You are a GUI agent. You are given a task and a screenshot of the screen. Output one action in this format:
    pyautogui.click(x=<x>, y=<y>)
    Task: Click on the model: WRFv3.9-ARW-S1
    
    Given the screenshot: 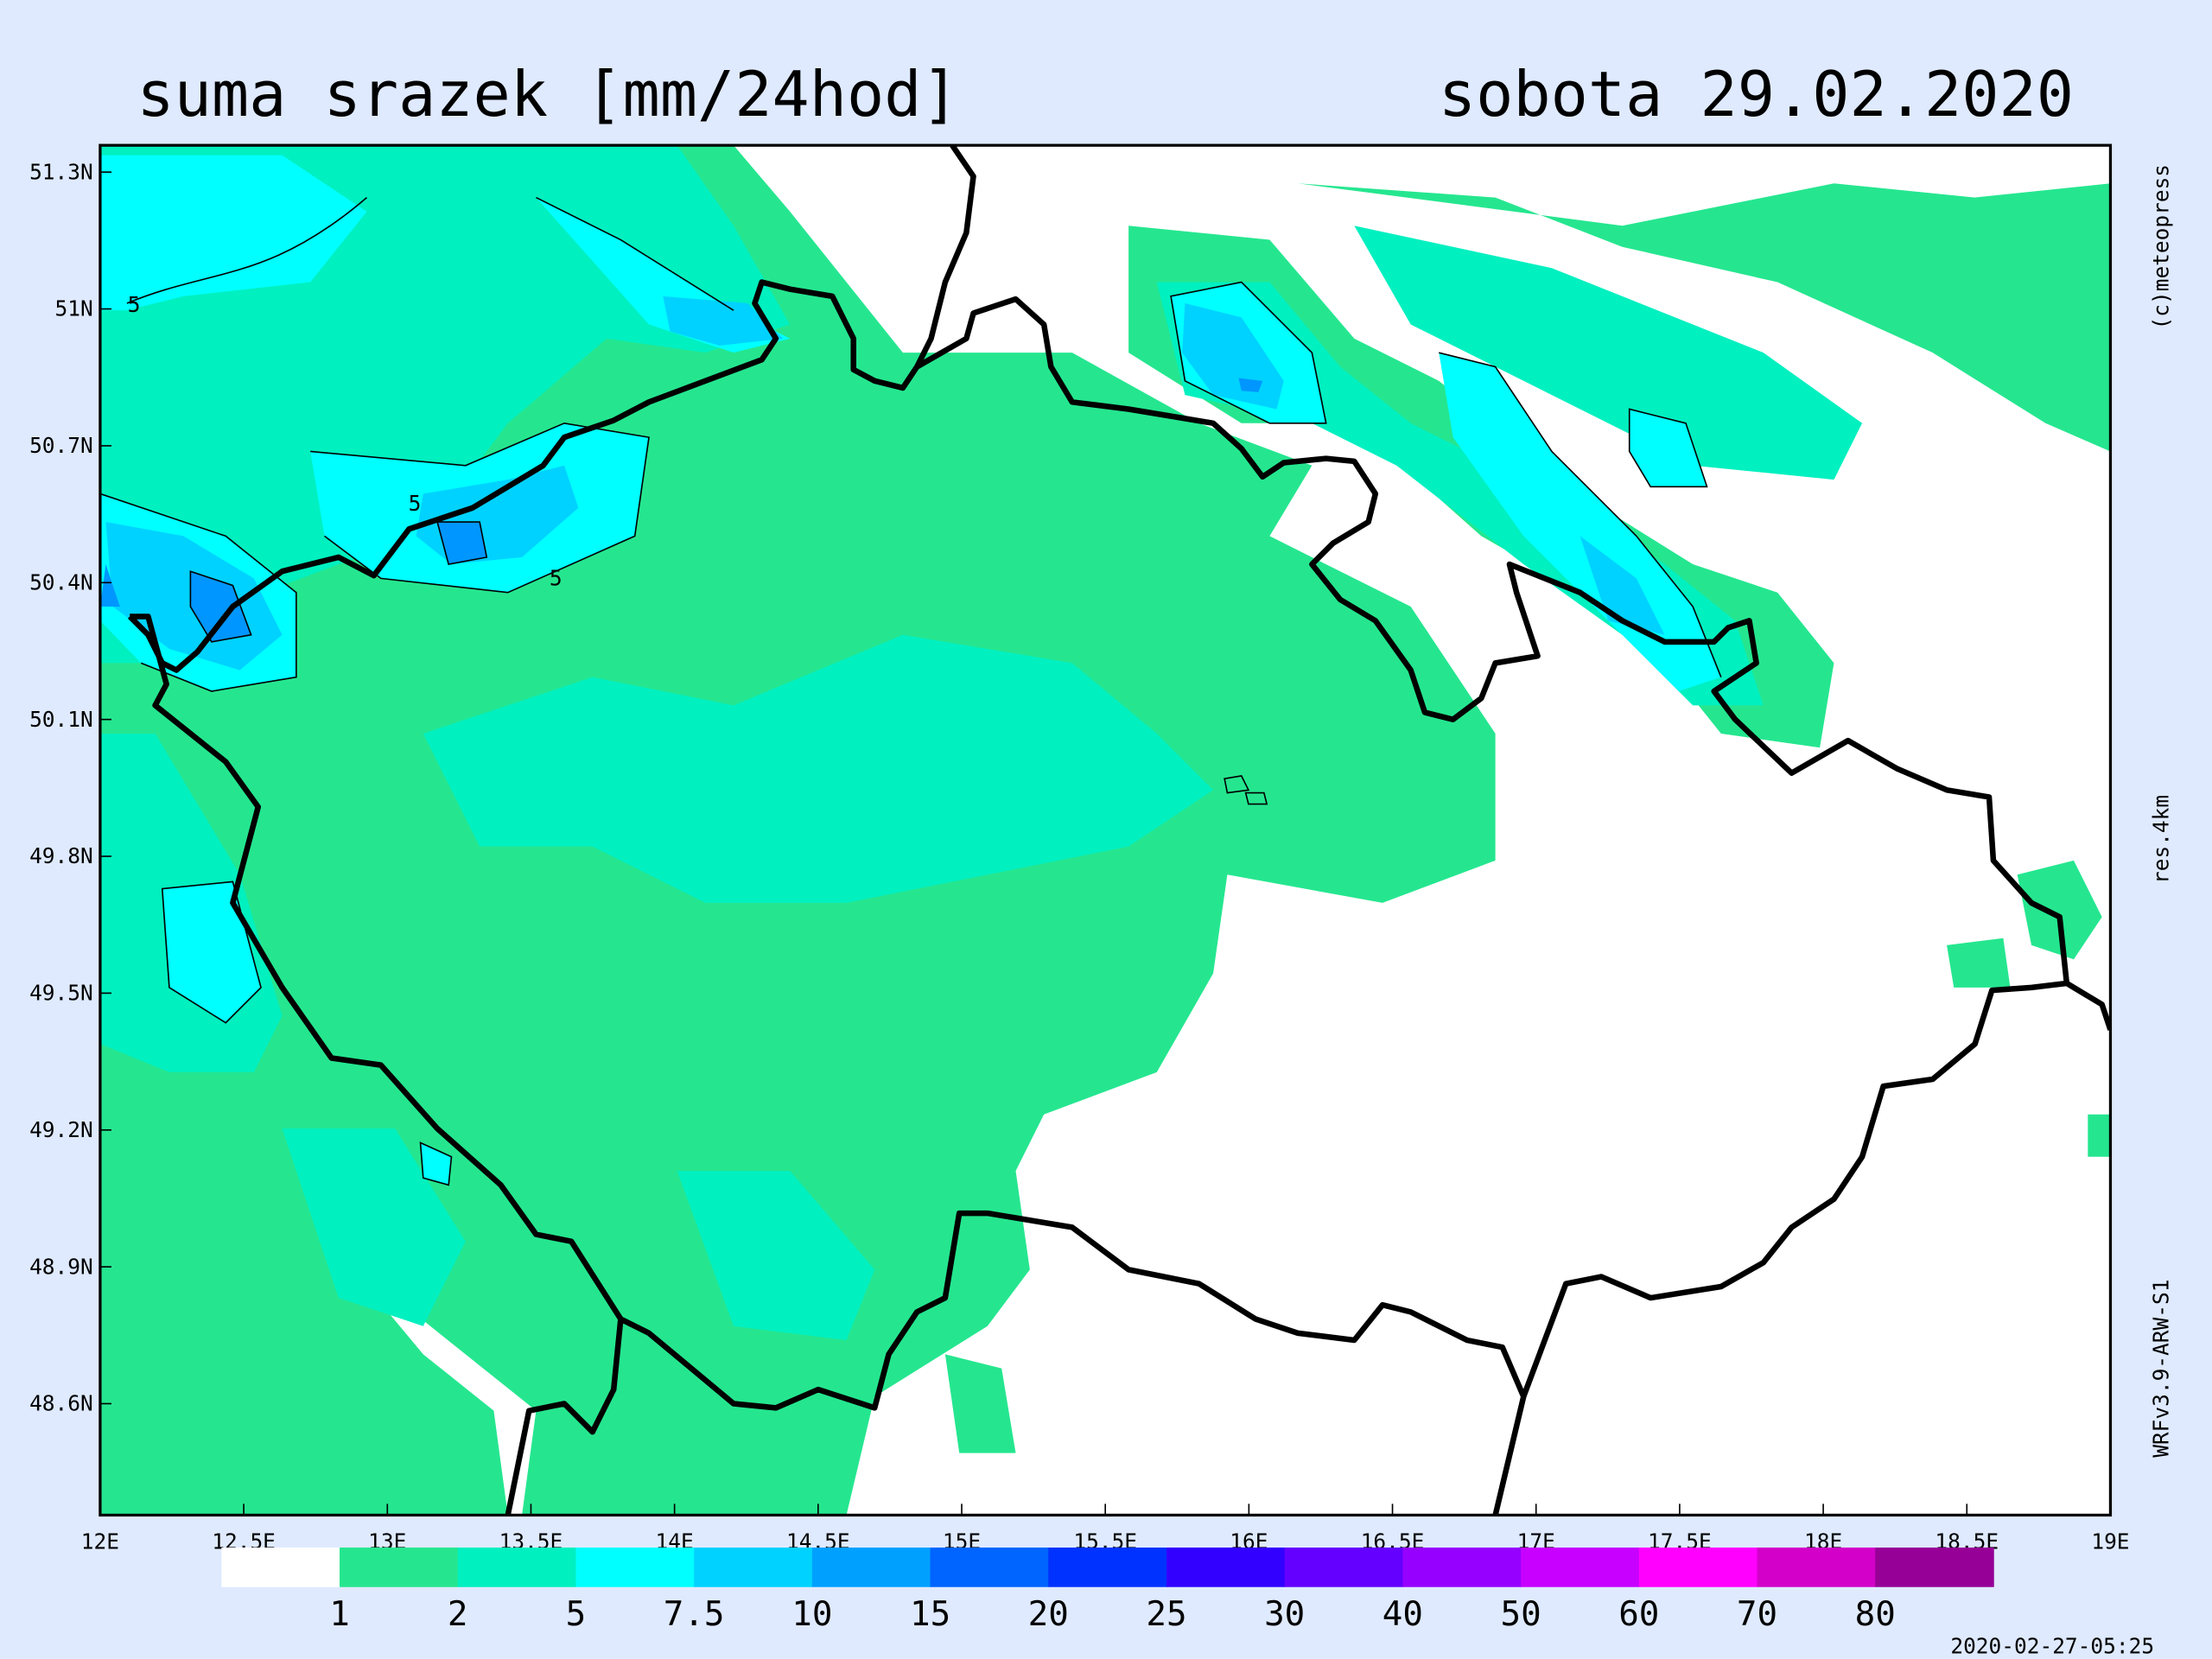 What is the action you would take?
    pyautogui.click(x=2160, y=1369)
    